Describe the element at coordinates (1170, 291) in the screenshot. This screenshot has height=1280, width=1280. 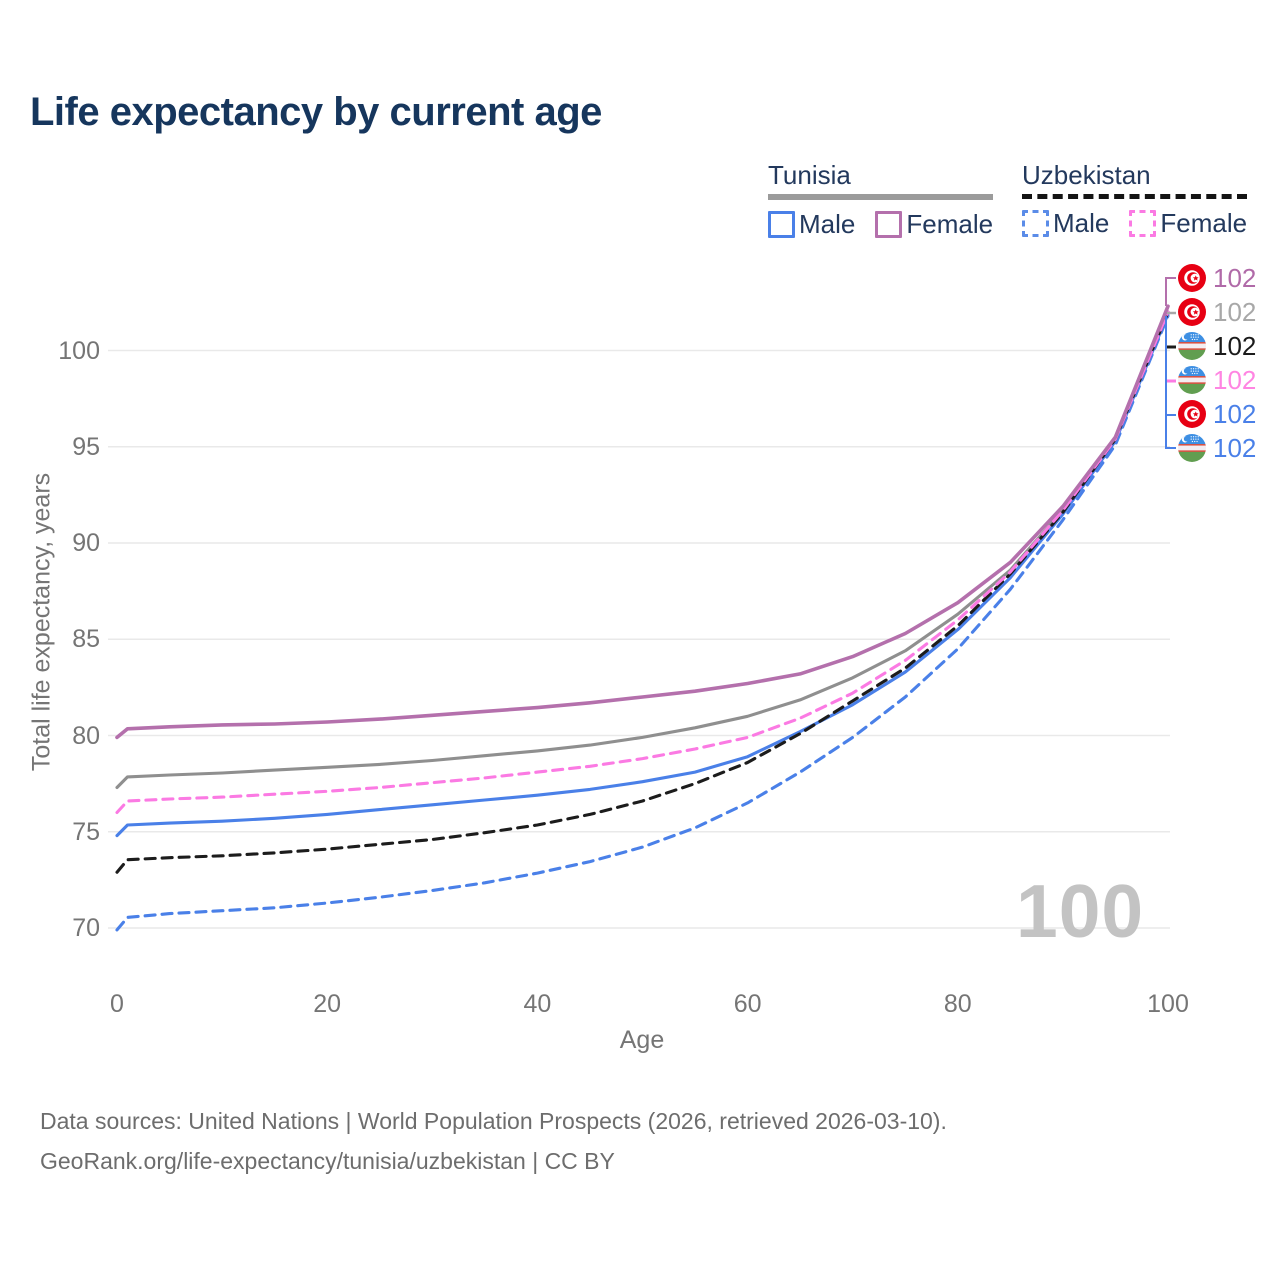
I see `leader-tunisia-female` at that location.